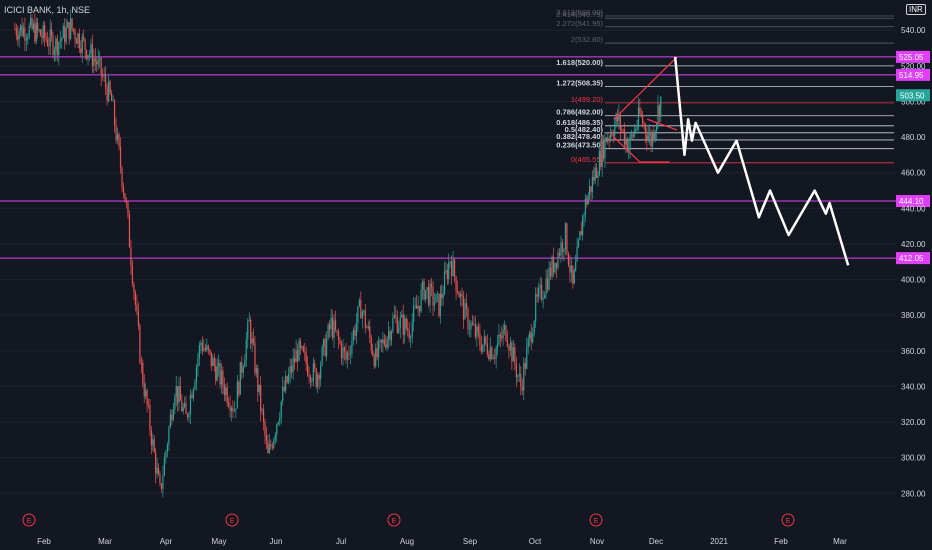  I want to click on y-tick-label: 340.00, so click(913, 386).